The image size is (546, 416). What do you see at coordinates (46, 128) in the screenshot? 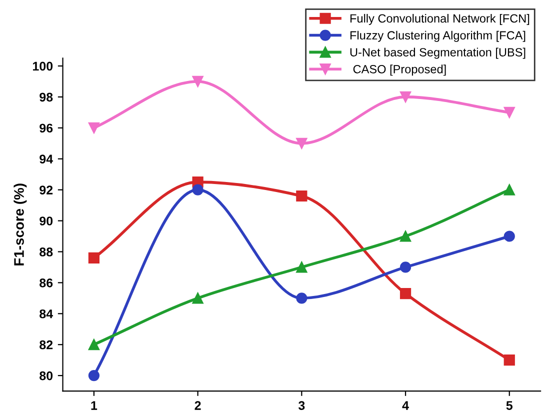
I see `y-tick-label: 96` at bounding box center [46, 128].